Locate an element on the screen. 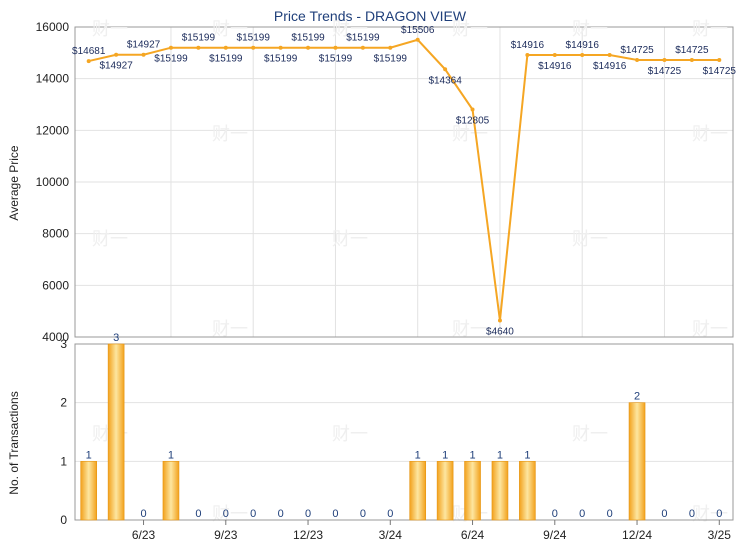  price-y-tick-label: 14000 is located at coordinates (53, 79).